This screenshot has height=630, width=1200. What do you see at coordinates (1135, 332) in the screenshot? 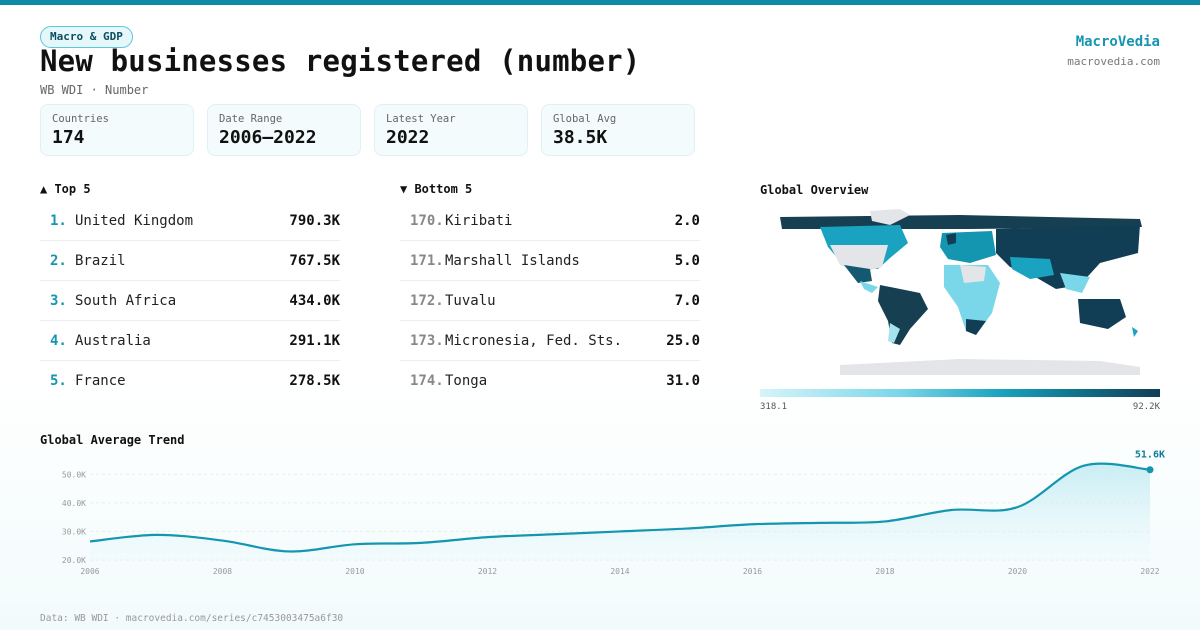
I see `map-region-new-zealand` at bounding box center [1135, 332].